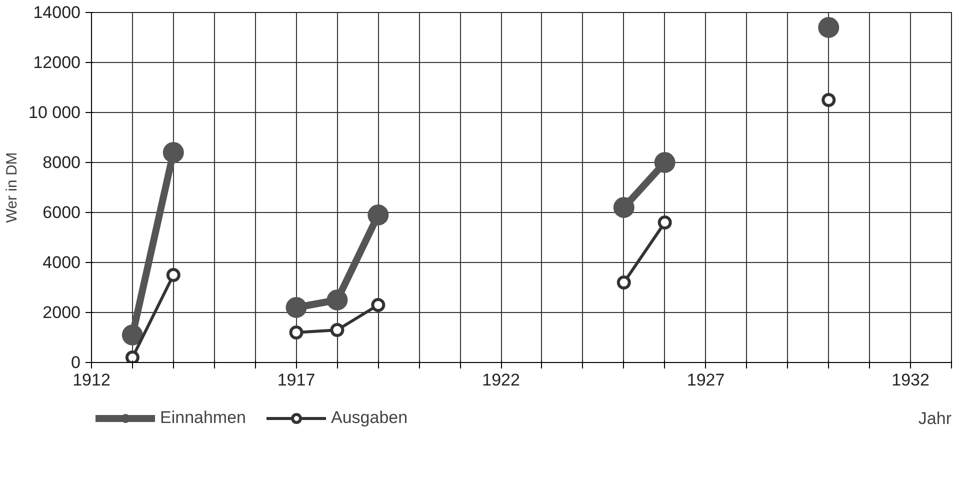 This screenshot has height=486, width=963. What do you see at coordinates (91, 380) in the screenshot?
I see `x-tick-label: 1912` at bounding box center [91, 380].